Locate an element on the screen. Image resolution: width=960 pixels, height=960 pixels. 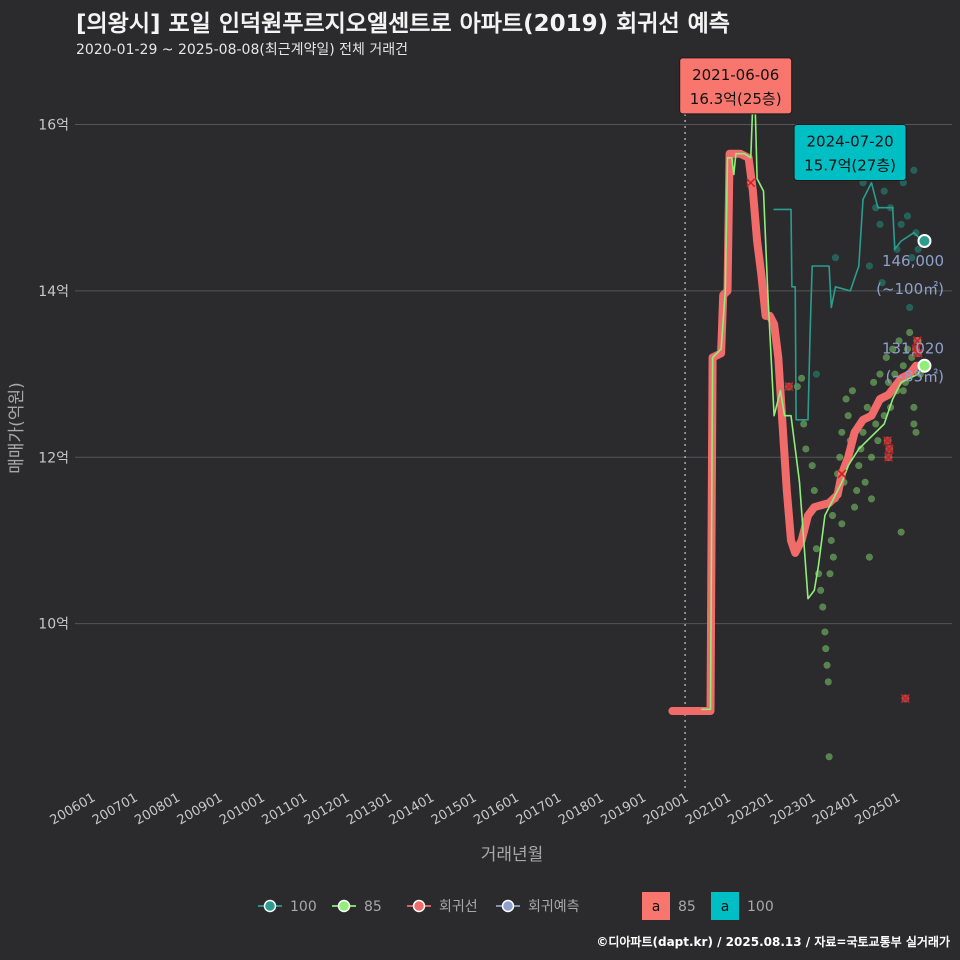
y-tick-label: 16억 is located at coordinates (53, 126).